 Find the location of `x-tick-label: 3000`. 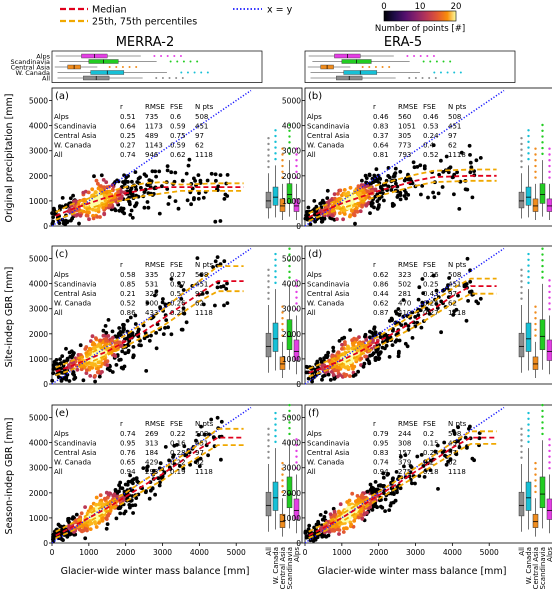

x-tick-label: 3000 is located at coordinates (415, 552).